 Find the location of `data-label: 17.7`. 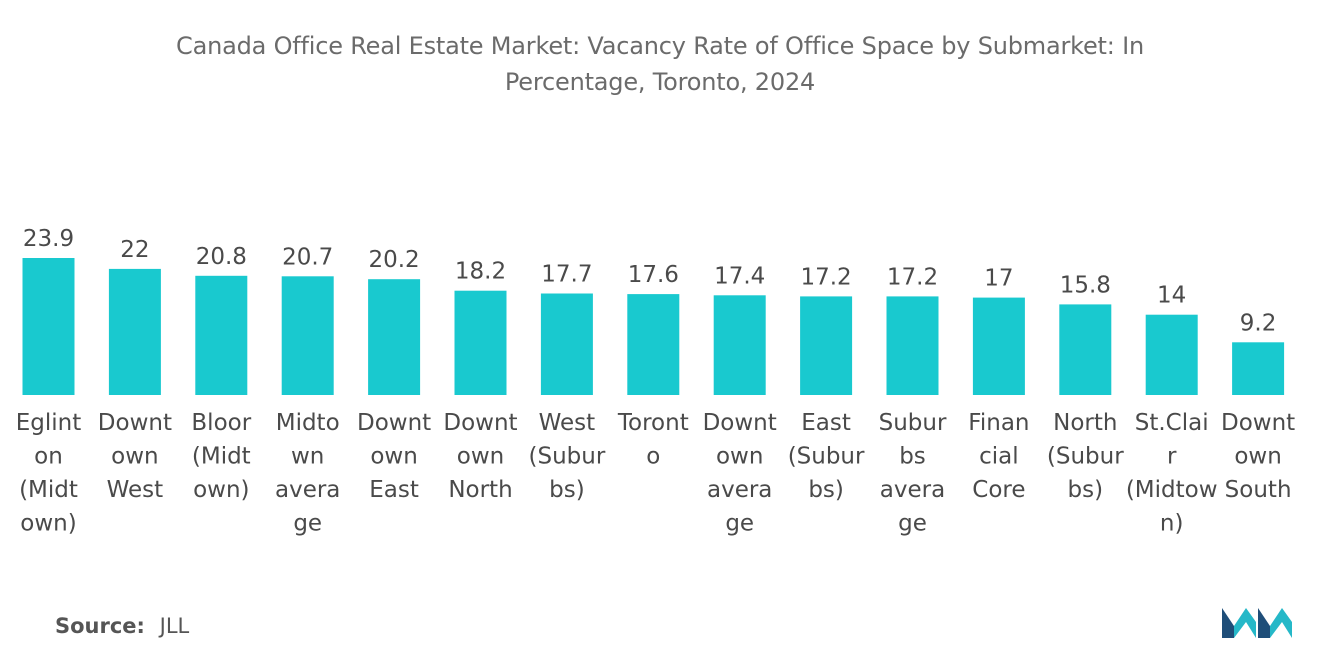

data-label: 17.7 is located at coordinates (566, 275).